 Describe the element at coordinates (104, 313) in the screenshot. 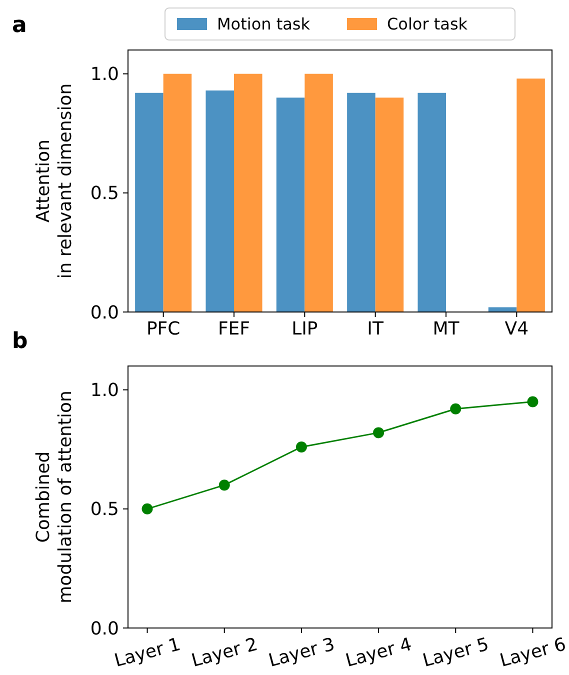

I see `y-tick-label: 0.0` at that location.